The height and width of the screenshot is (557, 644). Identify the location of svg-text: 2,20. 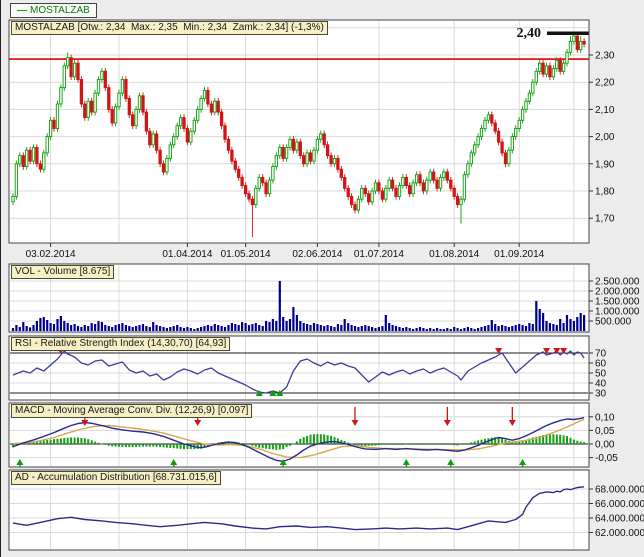
(605, 83).